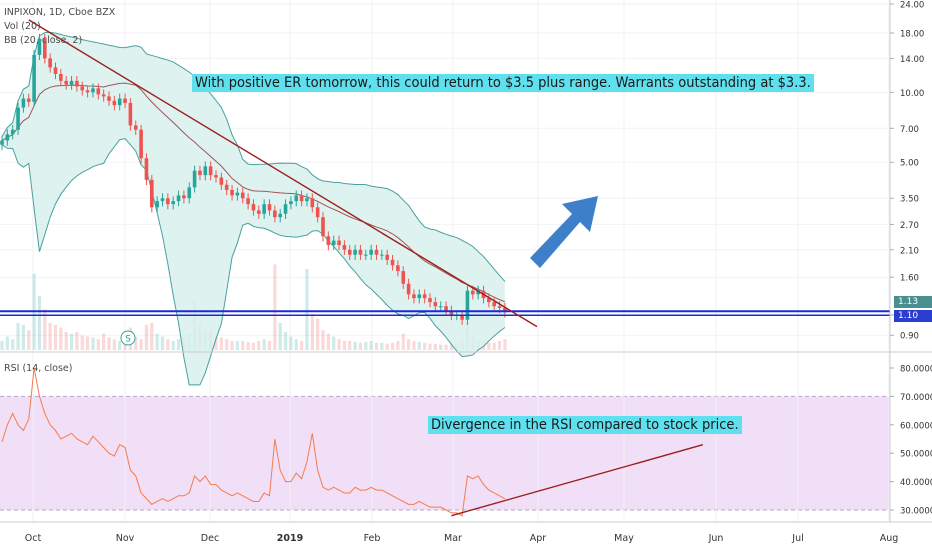 The width and height of the screenshot is (932, 554). I want to click on x-tick-label: Dec, so click(210, 538).